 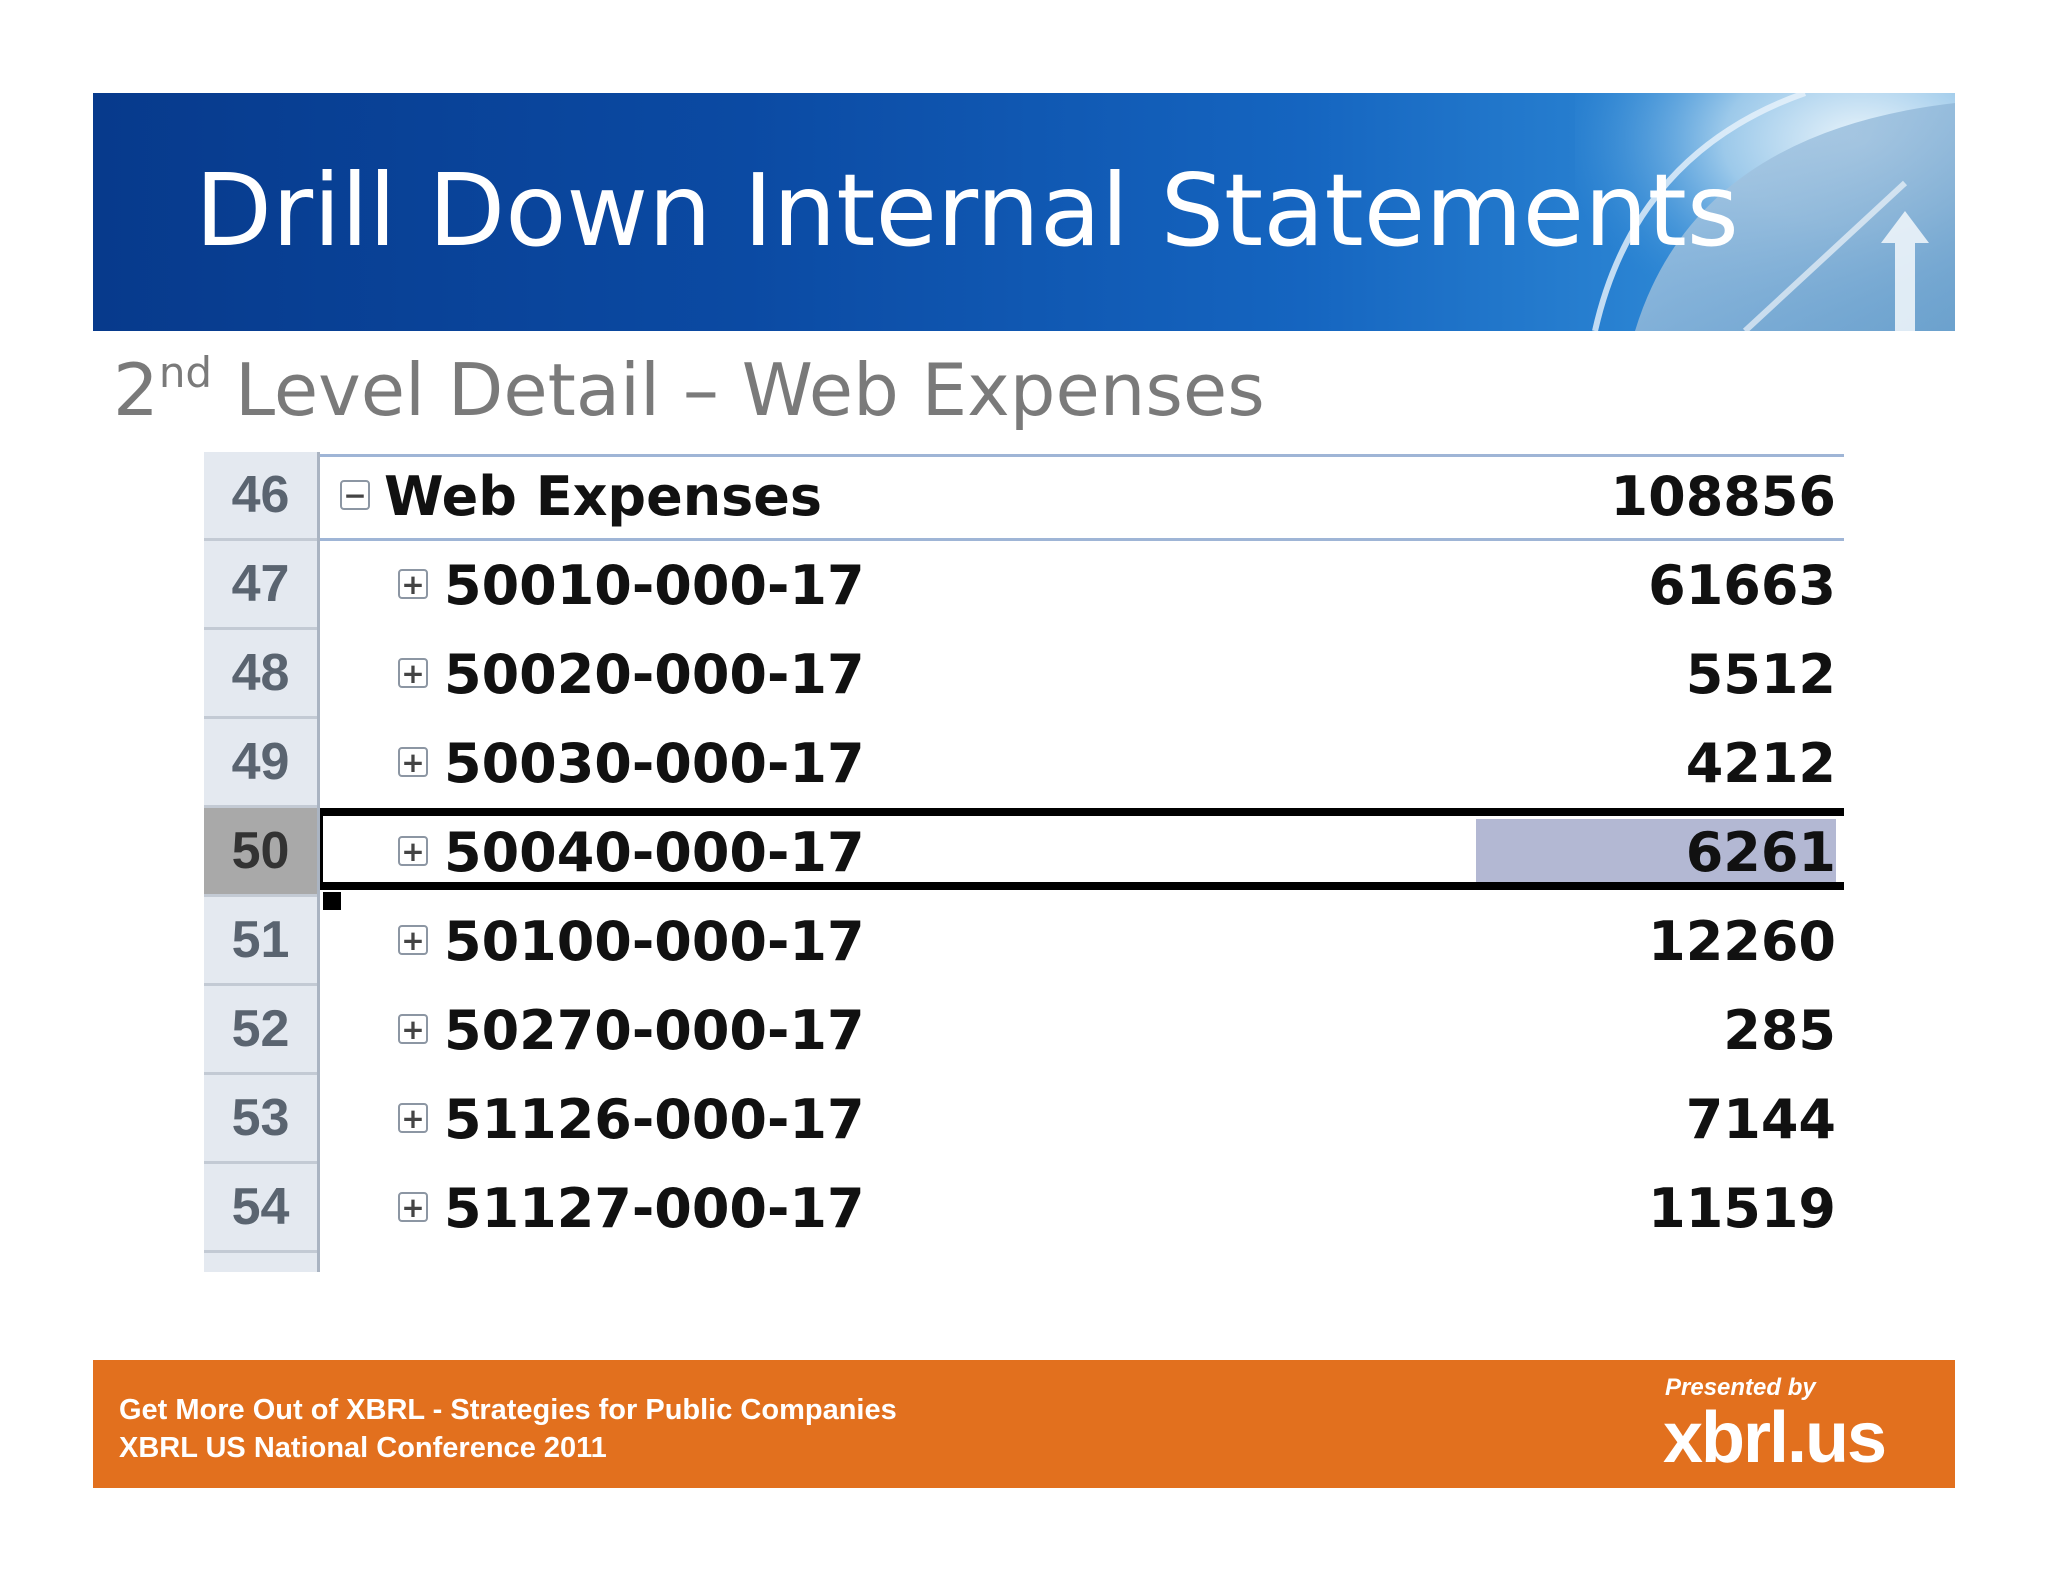 I want to click on row-value: 4212, so click(x=1760, y=763).